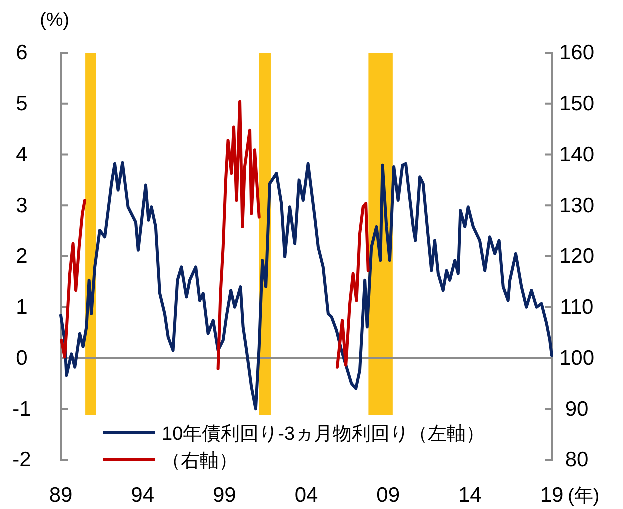  What do you see at coordinates (324, 434) in the screenshot?
I see `legend-label: 10年債利回り-3ヵ月物利回り（左軸）` at bounding box center [324, 434].